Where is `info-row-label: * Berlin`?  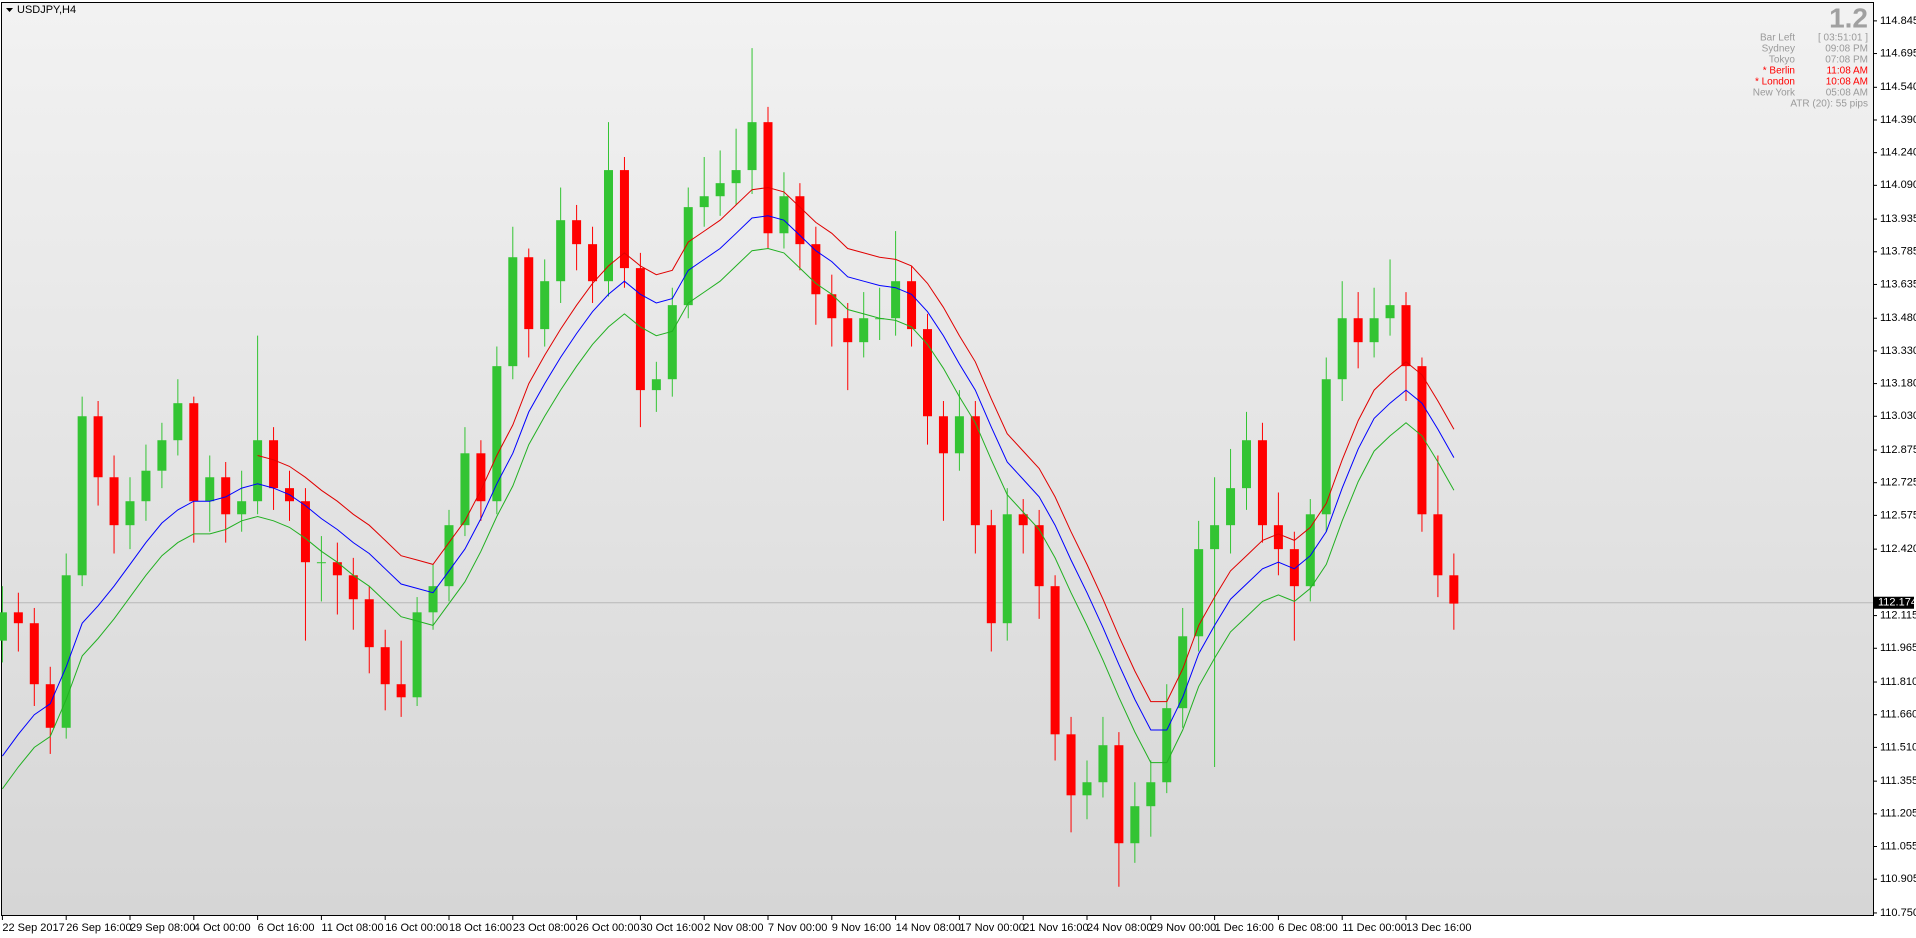
info-row-label: * Berlin is located at coordinates (1779, 71).